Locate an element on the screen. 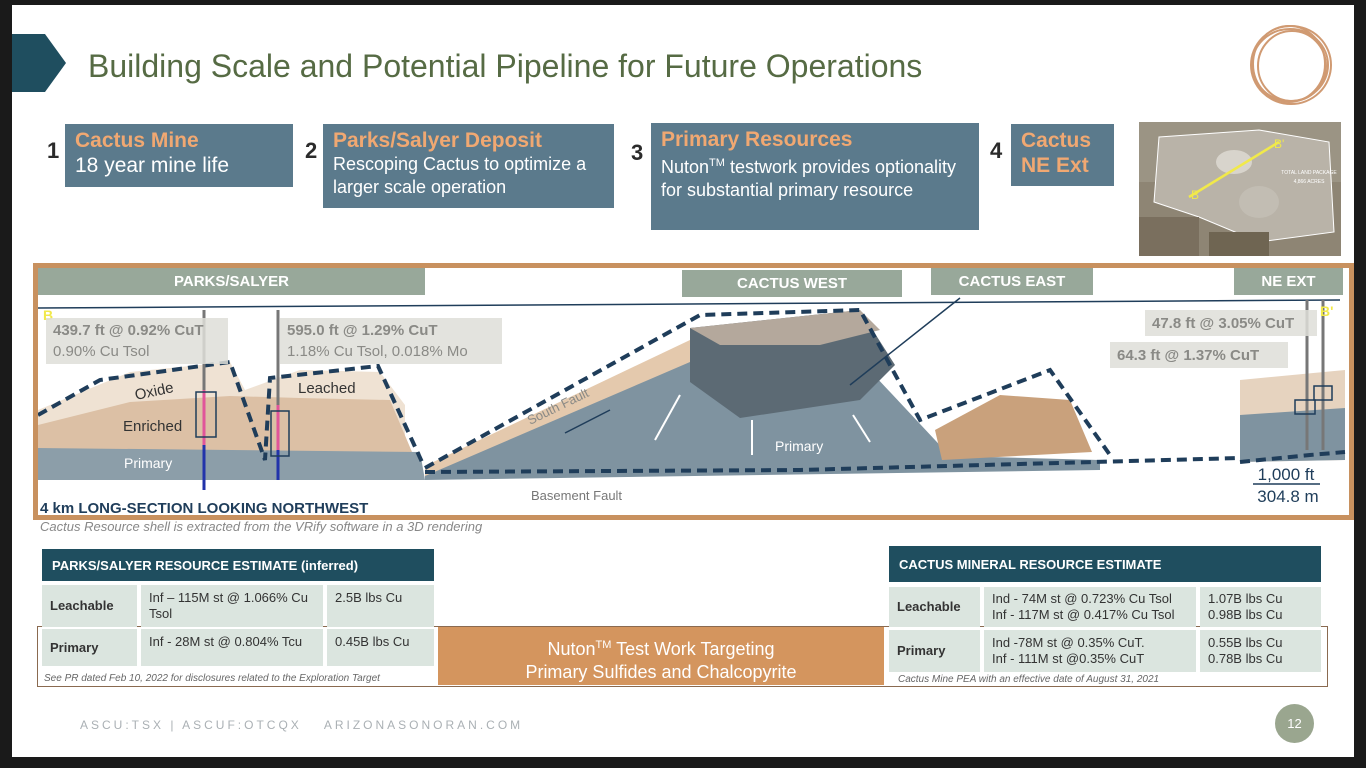  section-header: NE EXT is located at coordinates (1288, 281).